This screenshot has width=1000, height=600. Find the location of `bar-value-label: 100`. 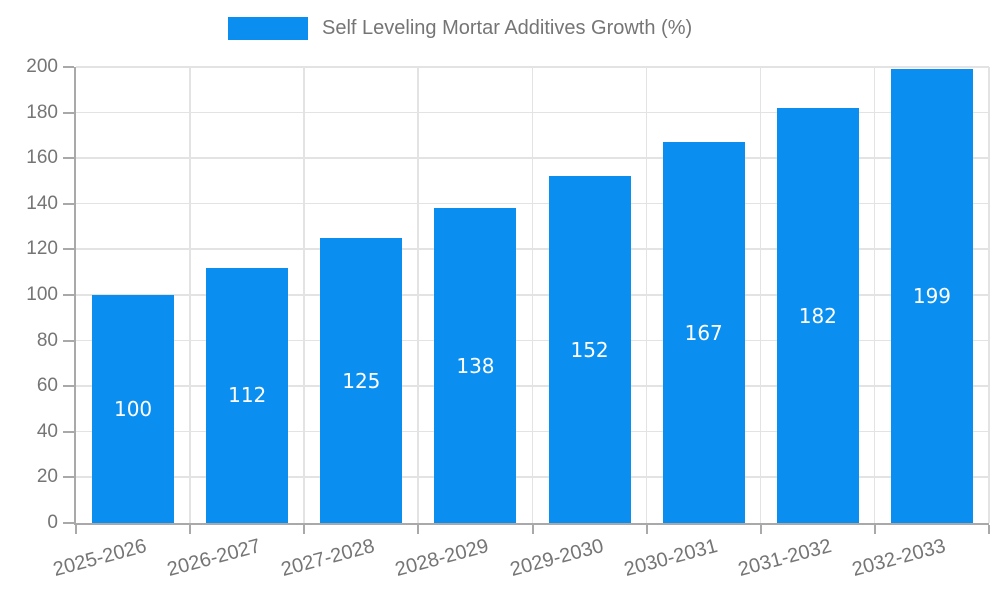

bar-value-label: 100 is located at coordinates (133, 409).